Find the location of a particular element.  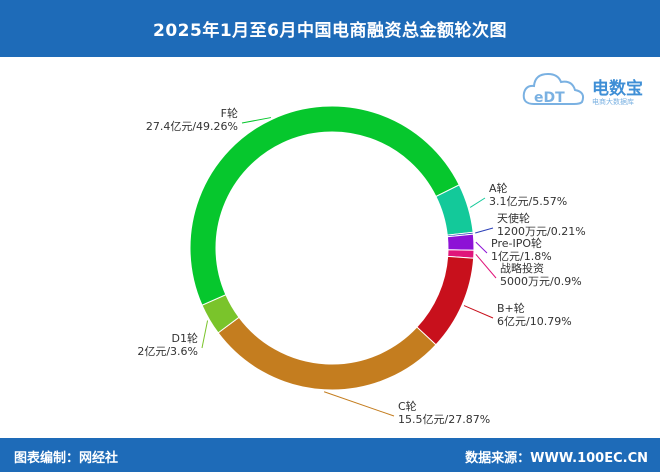

footer-credit: 图表编制：网经社 is located at coordinates (66, 458).